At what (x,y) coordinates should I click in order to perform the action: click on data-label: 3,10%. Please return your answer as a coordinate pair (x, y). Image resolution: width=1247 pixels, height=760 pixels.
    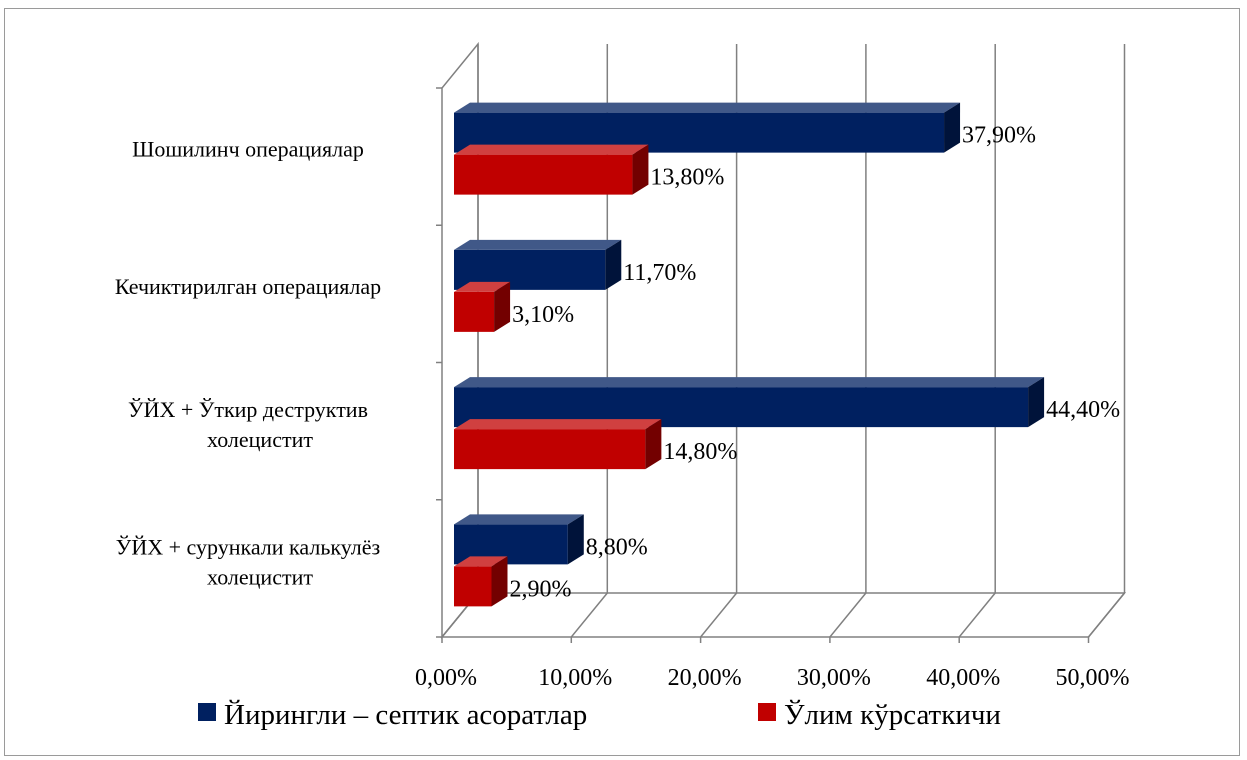
    Looking at the image, I should click on (543, 315).